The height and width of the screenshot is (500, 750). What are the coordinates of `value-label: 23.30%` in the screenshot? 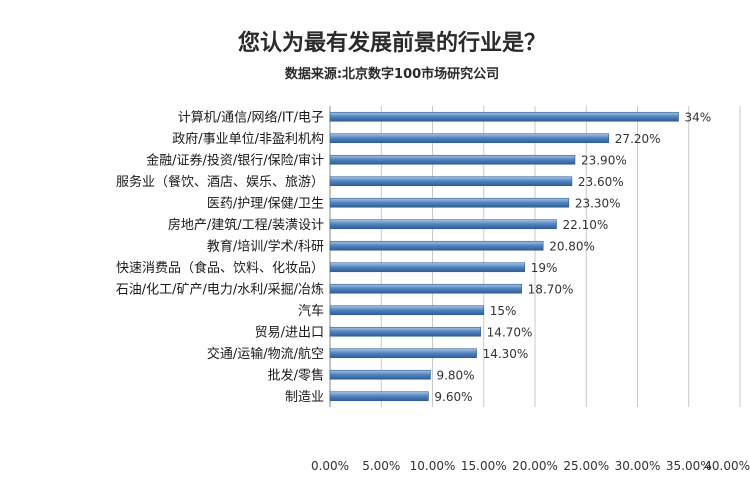 It's located at (598, 203).